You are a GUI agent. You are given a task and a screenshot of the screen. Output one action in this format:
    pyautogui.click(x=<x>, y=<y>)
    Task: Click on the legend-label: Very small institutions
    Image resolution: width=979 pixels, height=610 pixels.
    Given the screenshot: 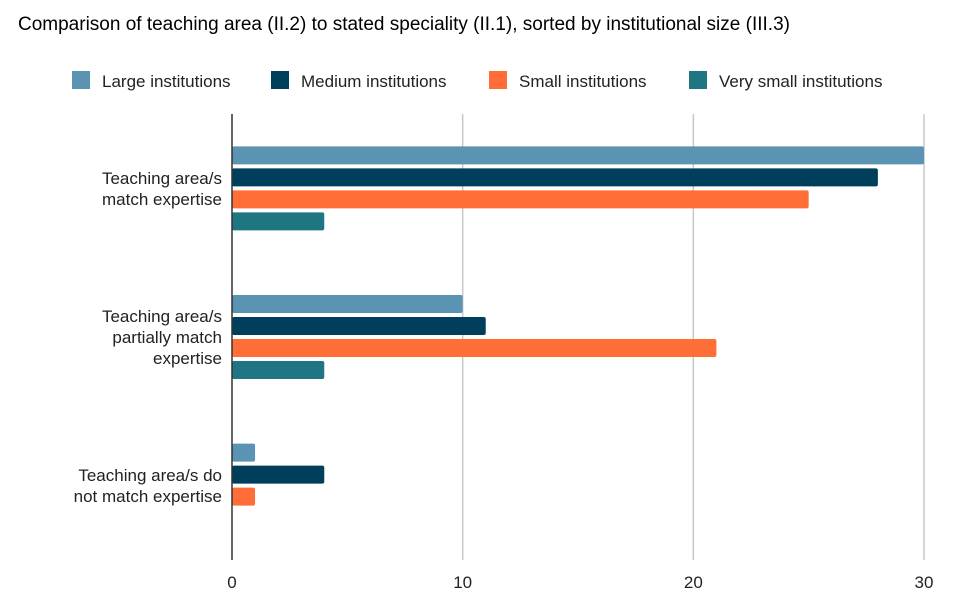 What is the action you would take?
    pyautogui.click(x=800, y=81)
    